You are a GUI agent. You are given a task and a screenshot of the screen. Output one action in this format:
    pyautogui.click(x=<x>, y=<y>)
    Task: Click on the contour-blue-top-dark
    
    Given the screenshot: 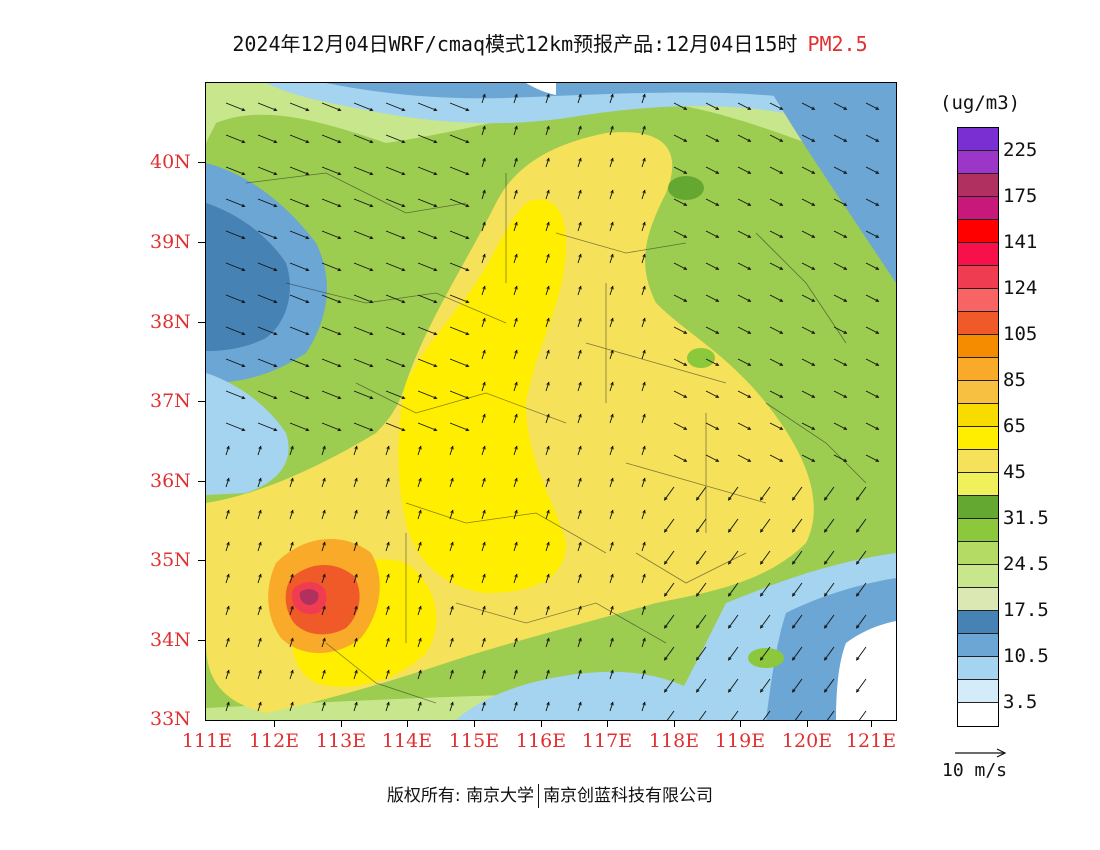 What is the action you would take?
    pyautogui.click(x=611, y=98)
    